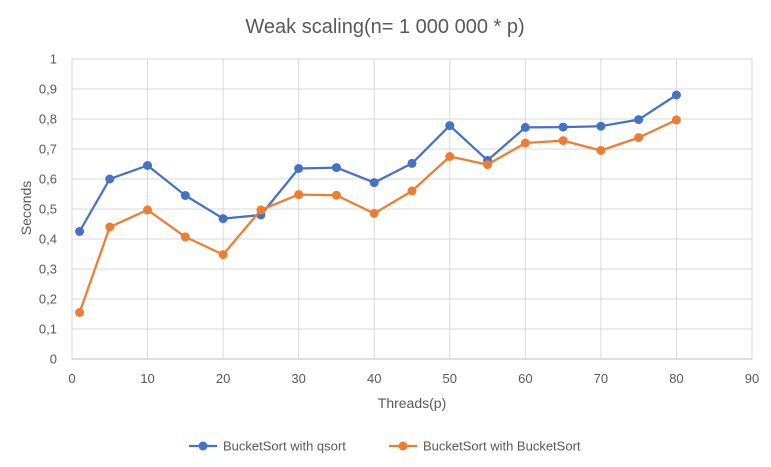 The width and height of the screenshot is (771, 467). I want to click on x-tick-label: 20, so click(223, 378).